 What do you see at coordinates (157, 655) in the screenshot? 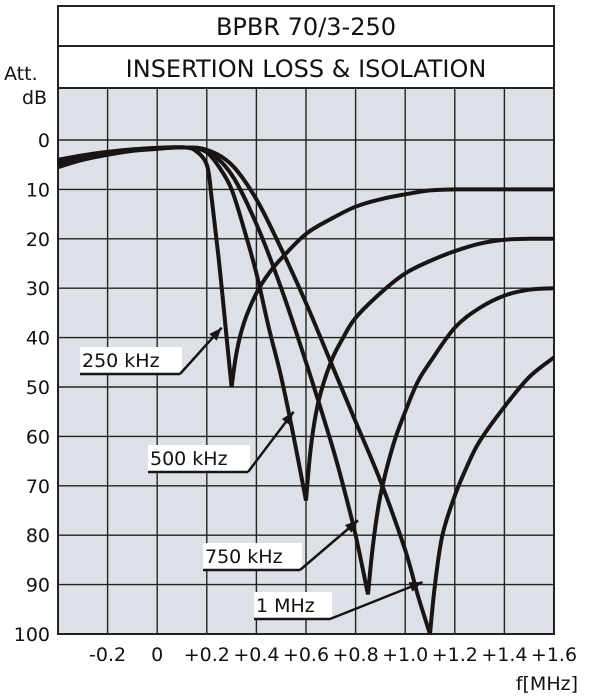
I see `x-tick-label: 0` at bounding box center [157, 655].